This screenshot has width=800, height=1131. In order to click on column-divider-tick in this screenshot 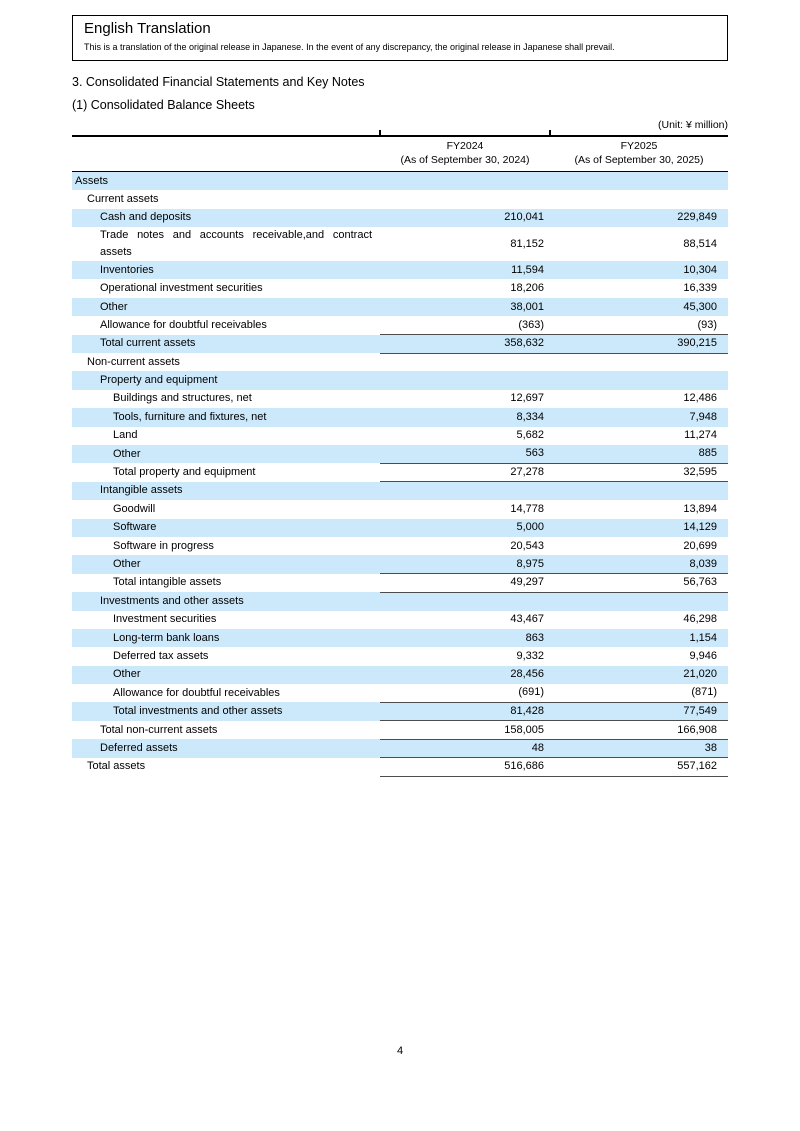, I will do `click(550, 132)`.